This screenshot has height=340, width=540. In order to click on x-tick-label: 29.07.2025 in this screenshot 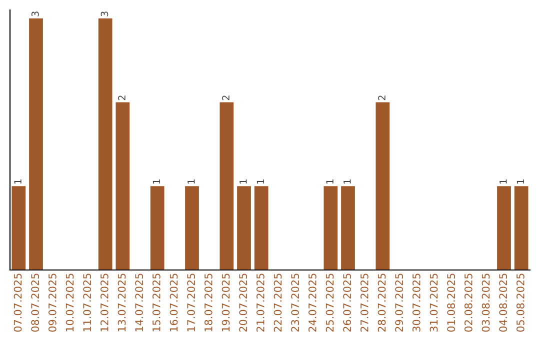, I will do `click(399, 303)`.